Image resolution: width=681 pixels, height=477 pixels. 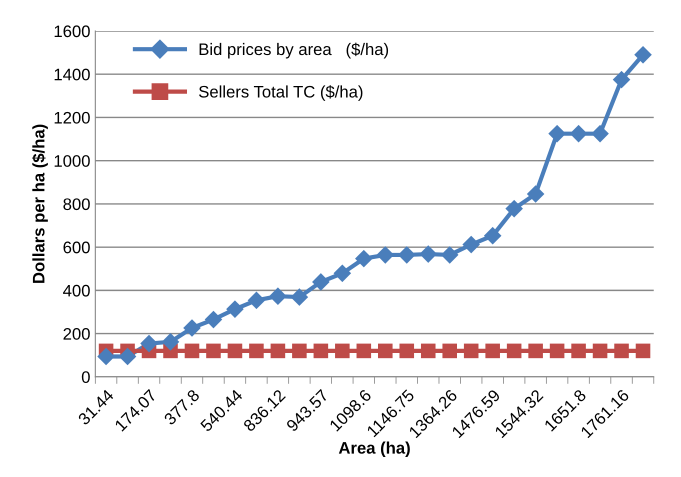 I want to click on y-tick-label: 0, so click(x=86, y=377).